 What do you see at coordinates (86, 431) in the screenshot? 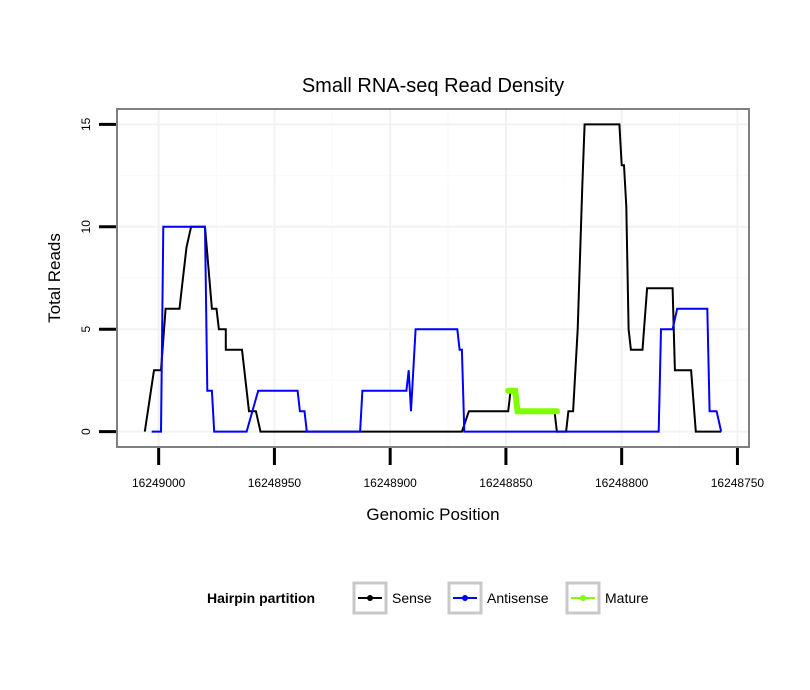
I see `y-tick-label: 0` at bounding box center [86, 431].